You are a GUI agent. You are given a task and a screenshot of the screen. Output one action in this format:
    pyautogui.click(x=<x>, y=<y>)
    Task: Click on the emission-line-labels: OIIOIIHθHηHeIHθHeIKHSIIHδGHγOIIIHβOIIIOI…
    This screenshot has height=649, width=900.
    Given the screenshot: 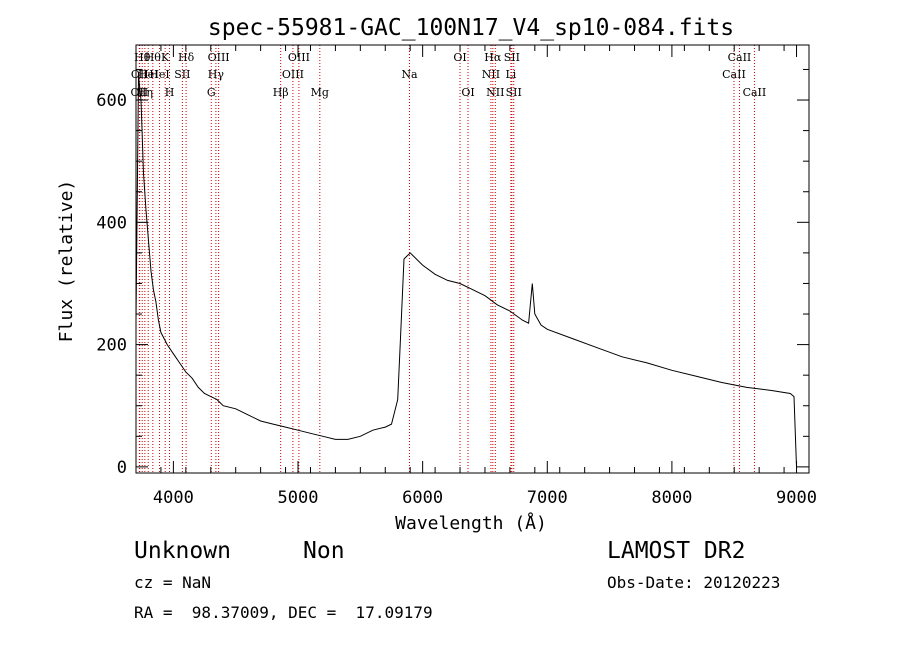 What is the action you would take?
    pyautogui.click(x=449, y=75)
    